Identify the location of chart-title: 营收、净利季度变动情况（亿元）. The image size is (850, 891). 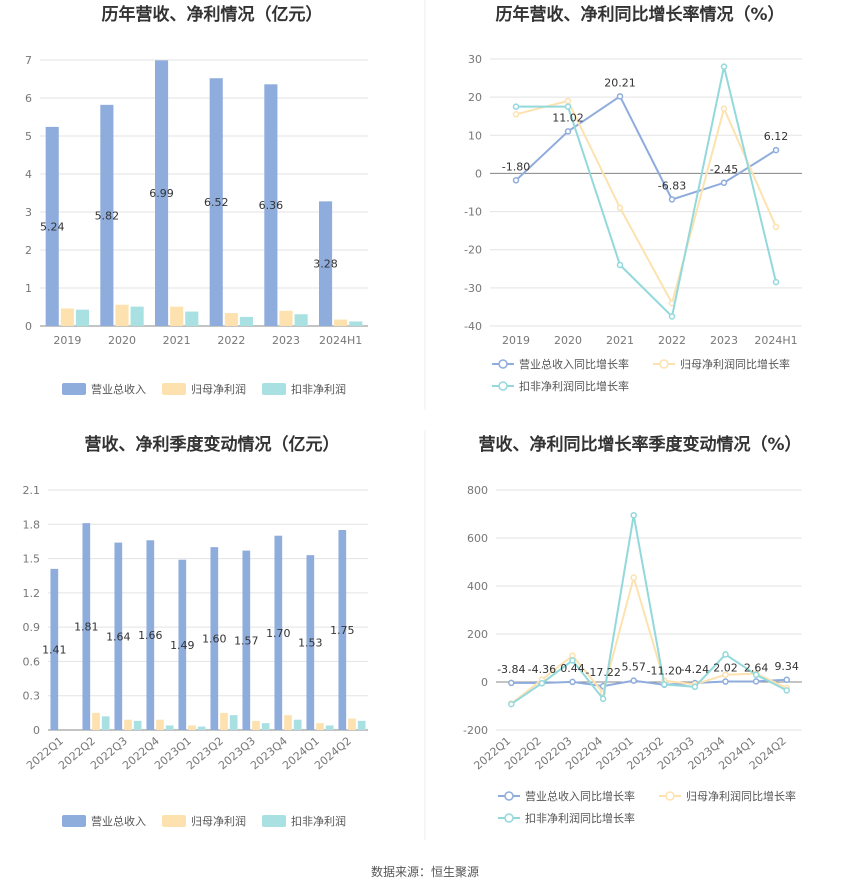
(212, 444).